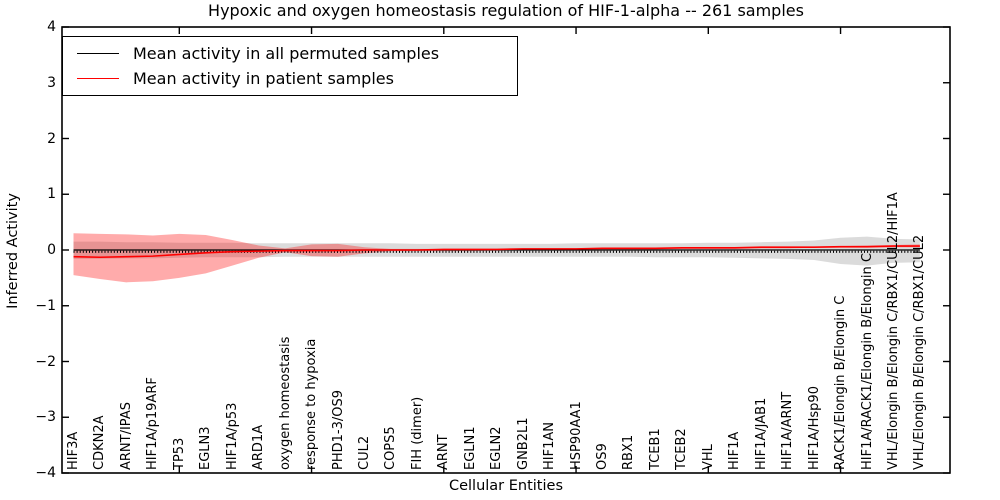  I want to click on x-tick-label: HIF1AN, so click(550, 446).